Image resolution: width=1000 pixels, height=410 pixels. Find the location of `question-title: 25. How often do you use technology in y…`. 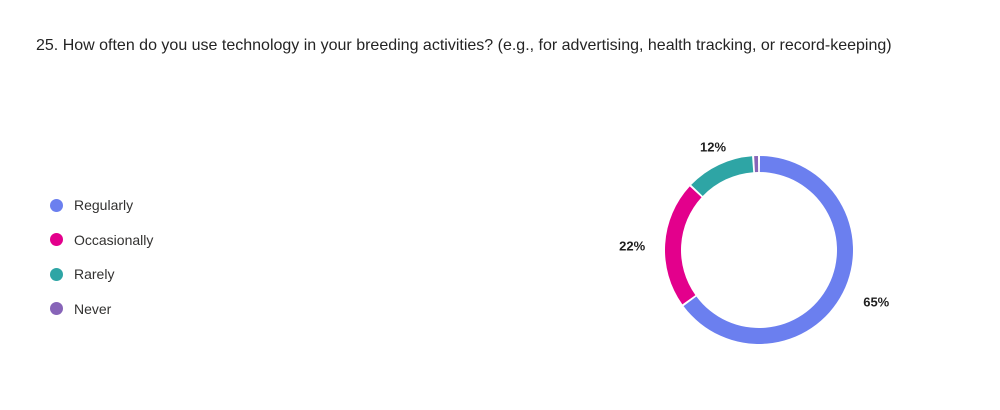

question-title: 25. How often do you use technology in y… is located at coordinates (464, 45).